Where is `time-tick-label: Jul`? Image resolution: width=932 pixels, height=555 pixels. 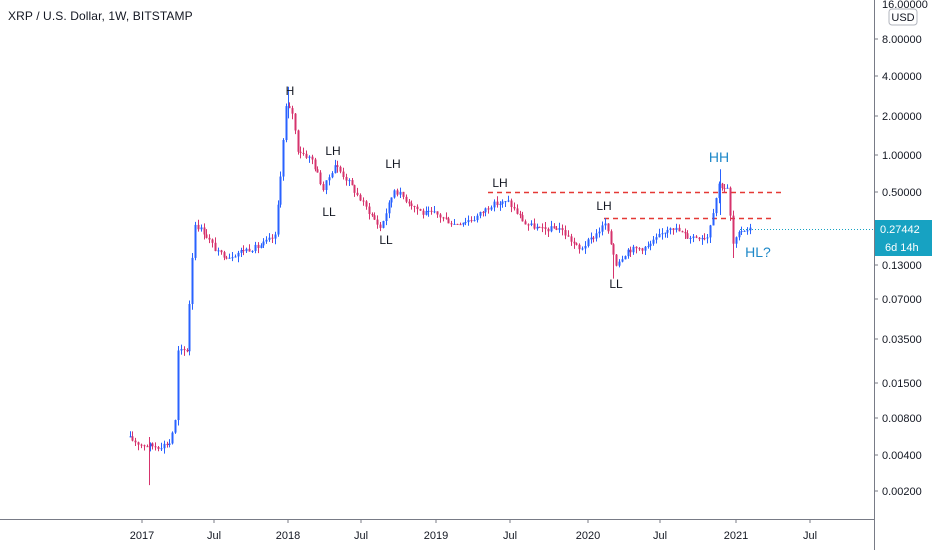
time-tick-label: Jul is located at coordinates (810, 536).